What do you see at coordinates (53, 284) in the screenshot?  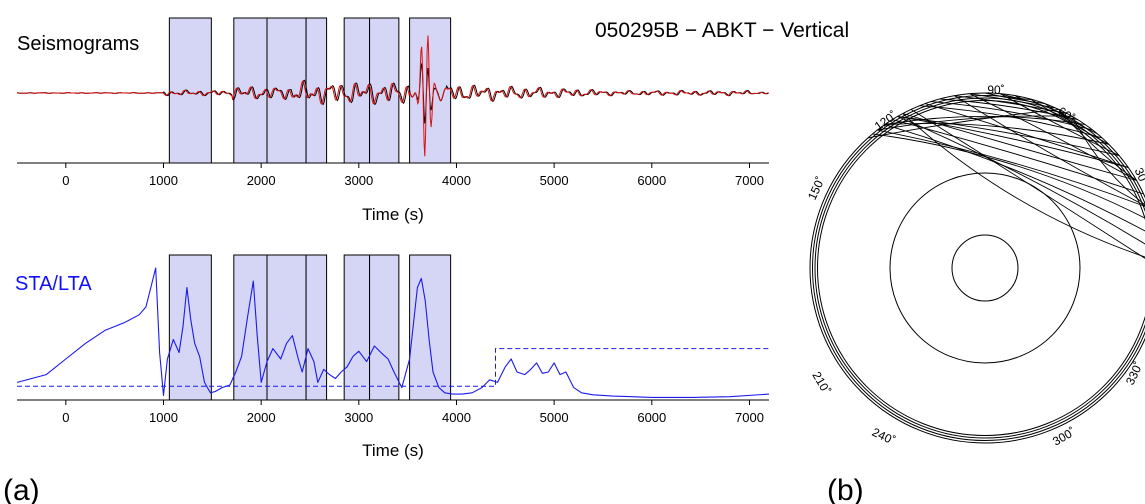 I see `sta-lta-label: STA/LTA` at bounding box center [53, 284].